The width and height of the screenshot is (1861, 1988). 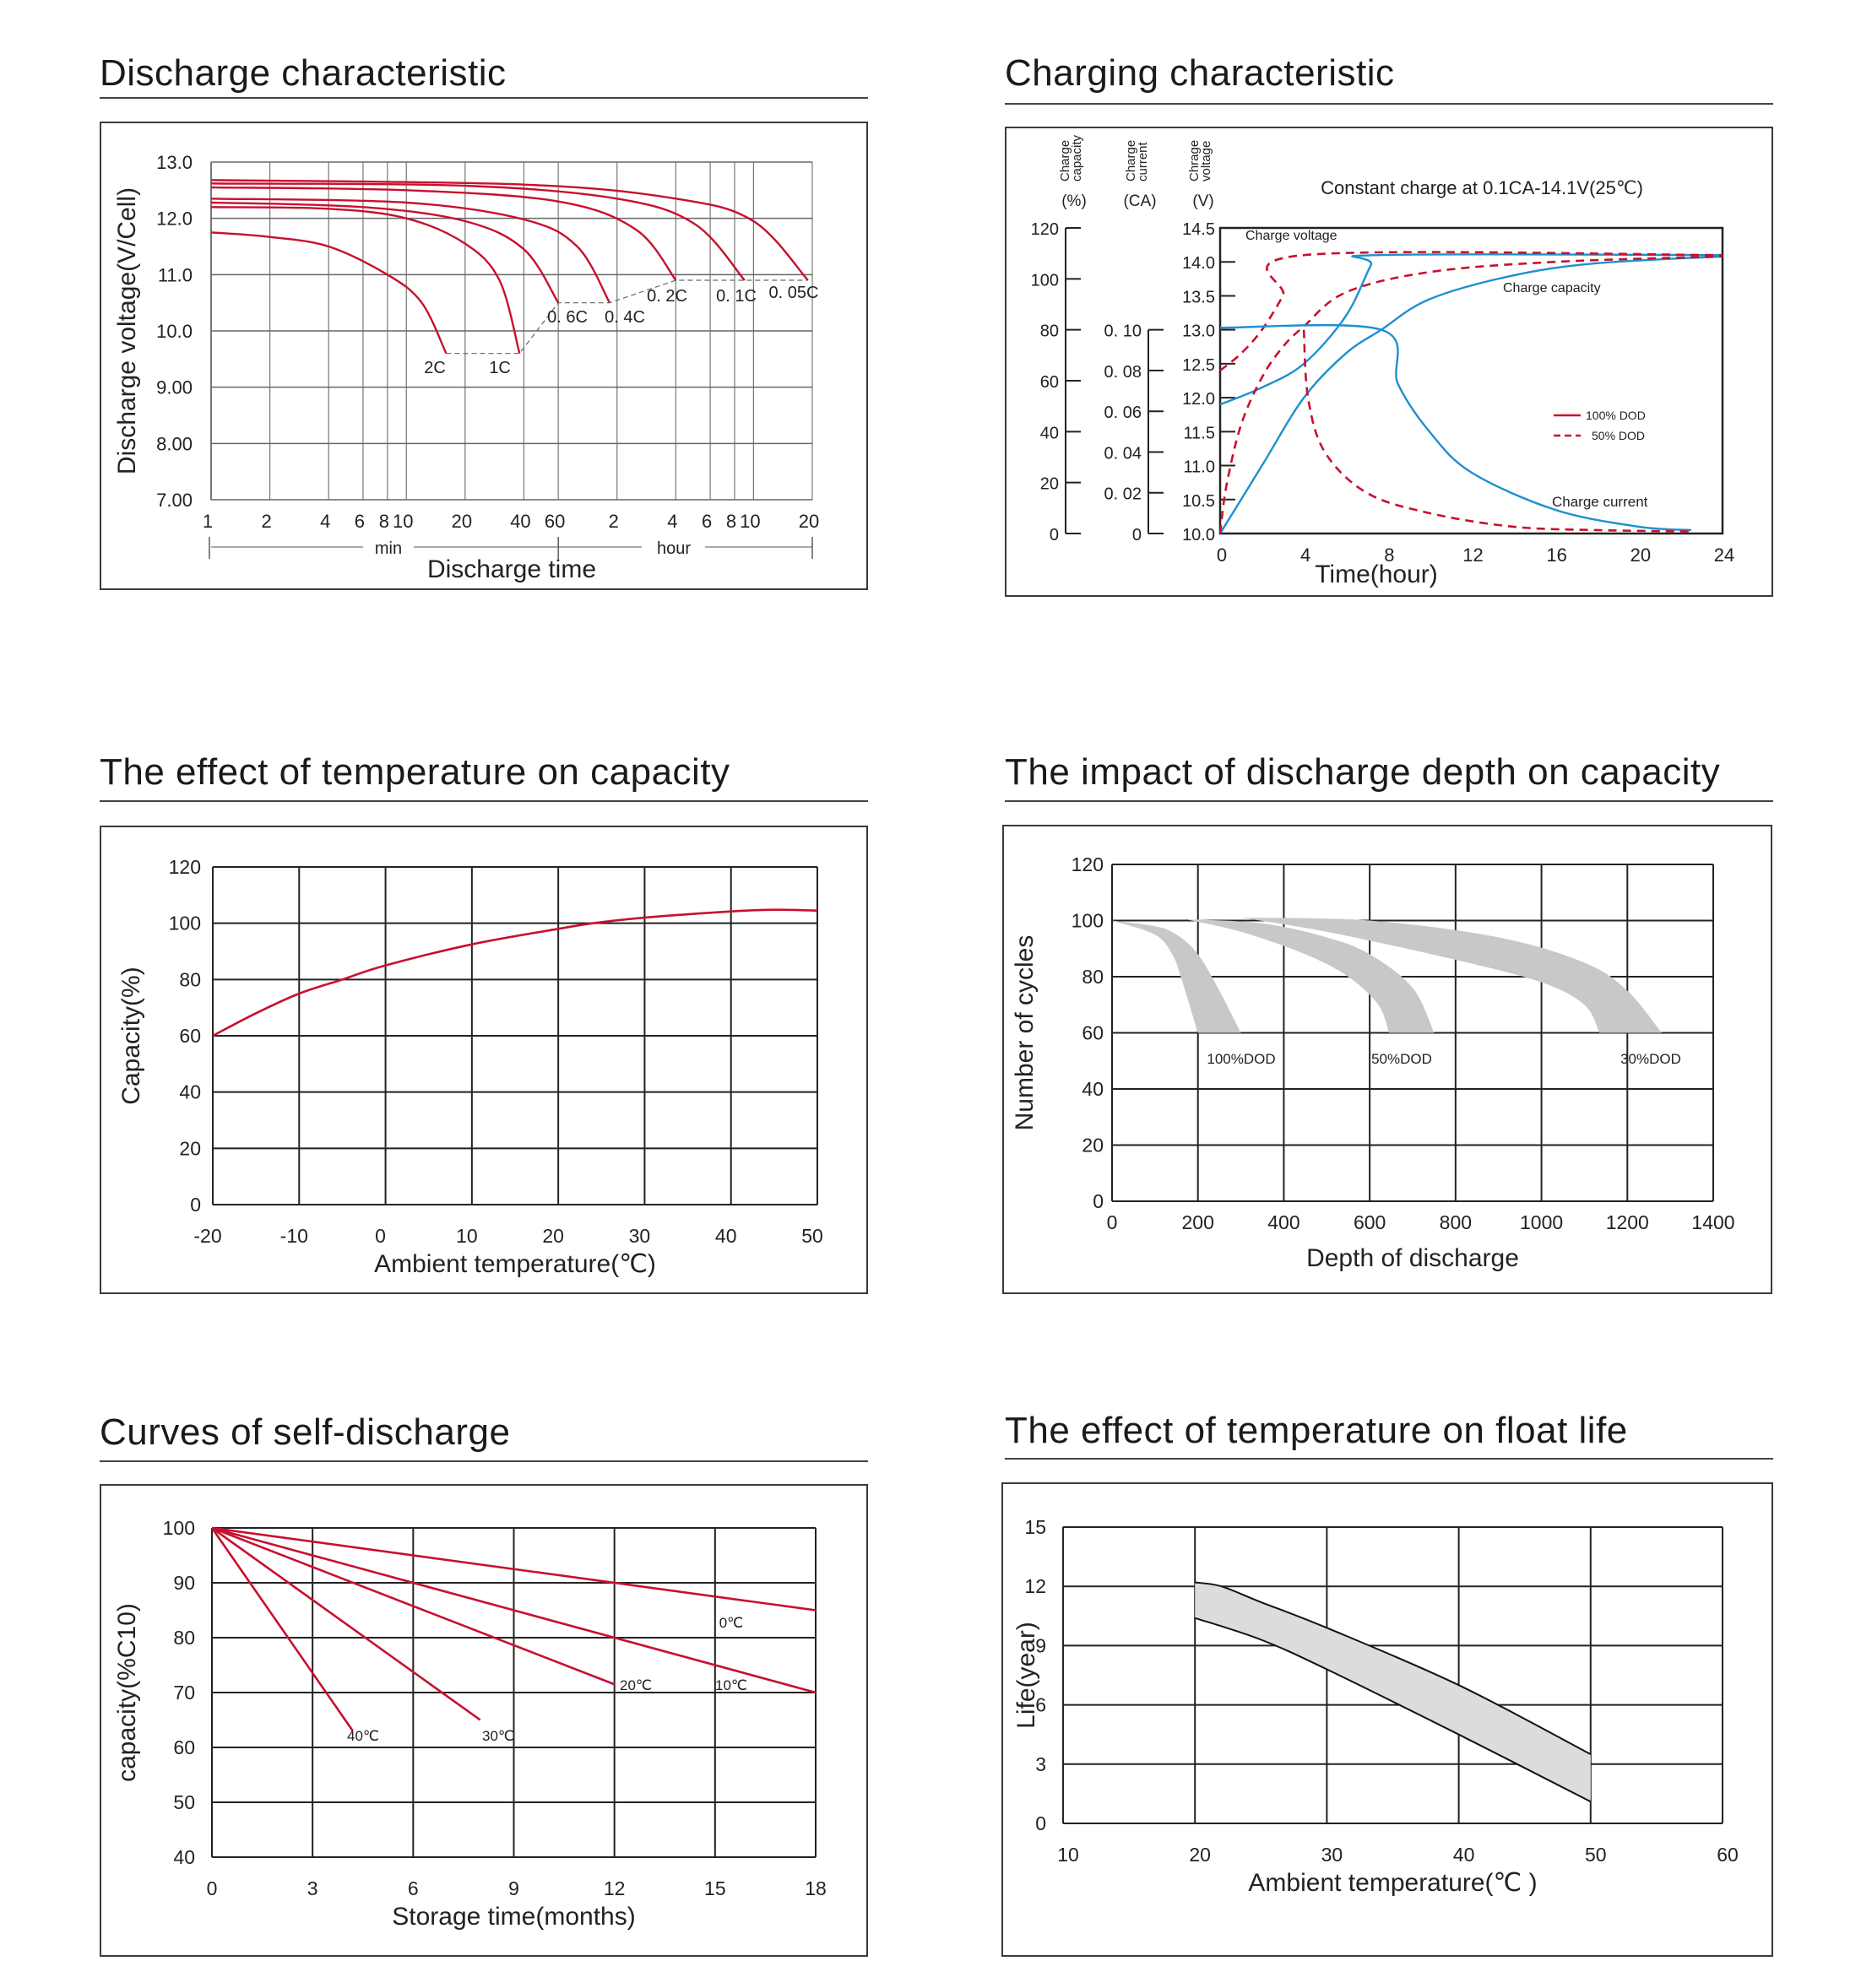 What do you see at coordinates (1291, 236) in the screenshot?
I see `charging-curve-label: Charge voltage` at bounding box center [1291, 236].